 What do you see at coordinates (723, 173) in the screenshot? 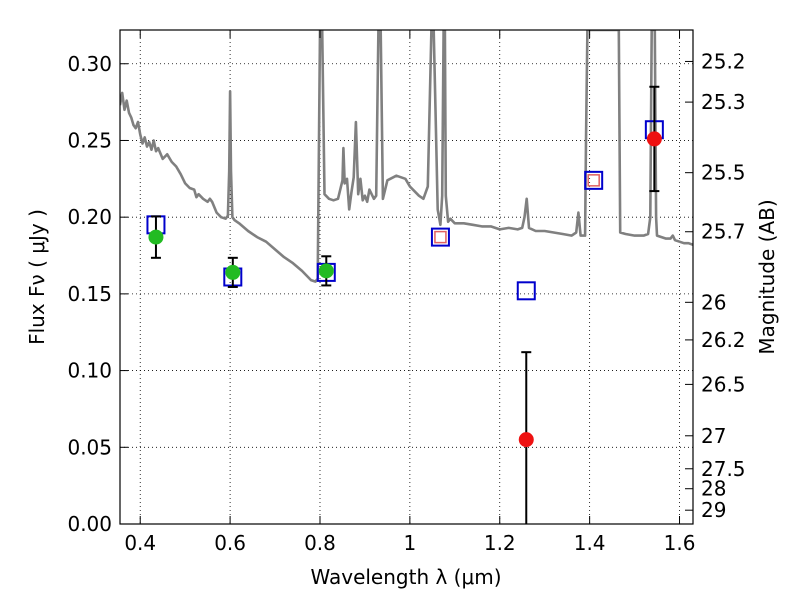
I see `right-tick-label: 25.5` at bounding box center [723, 173].